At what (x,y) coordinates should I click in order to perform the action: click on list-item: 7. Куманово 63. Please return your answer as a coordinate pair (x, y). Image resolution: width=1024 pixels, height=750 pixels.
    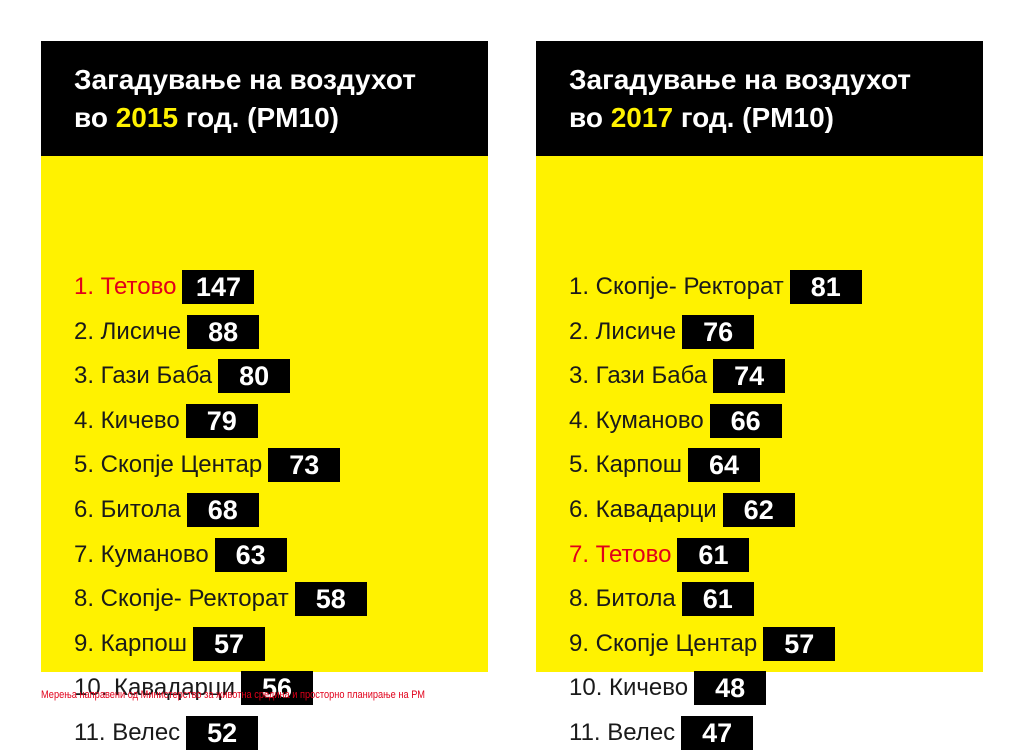
    Looking at the image, I should click on (180, 554).